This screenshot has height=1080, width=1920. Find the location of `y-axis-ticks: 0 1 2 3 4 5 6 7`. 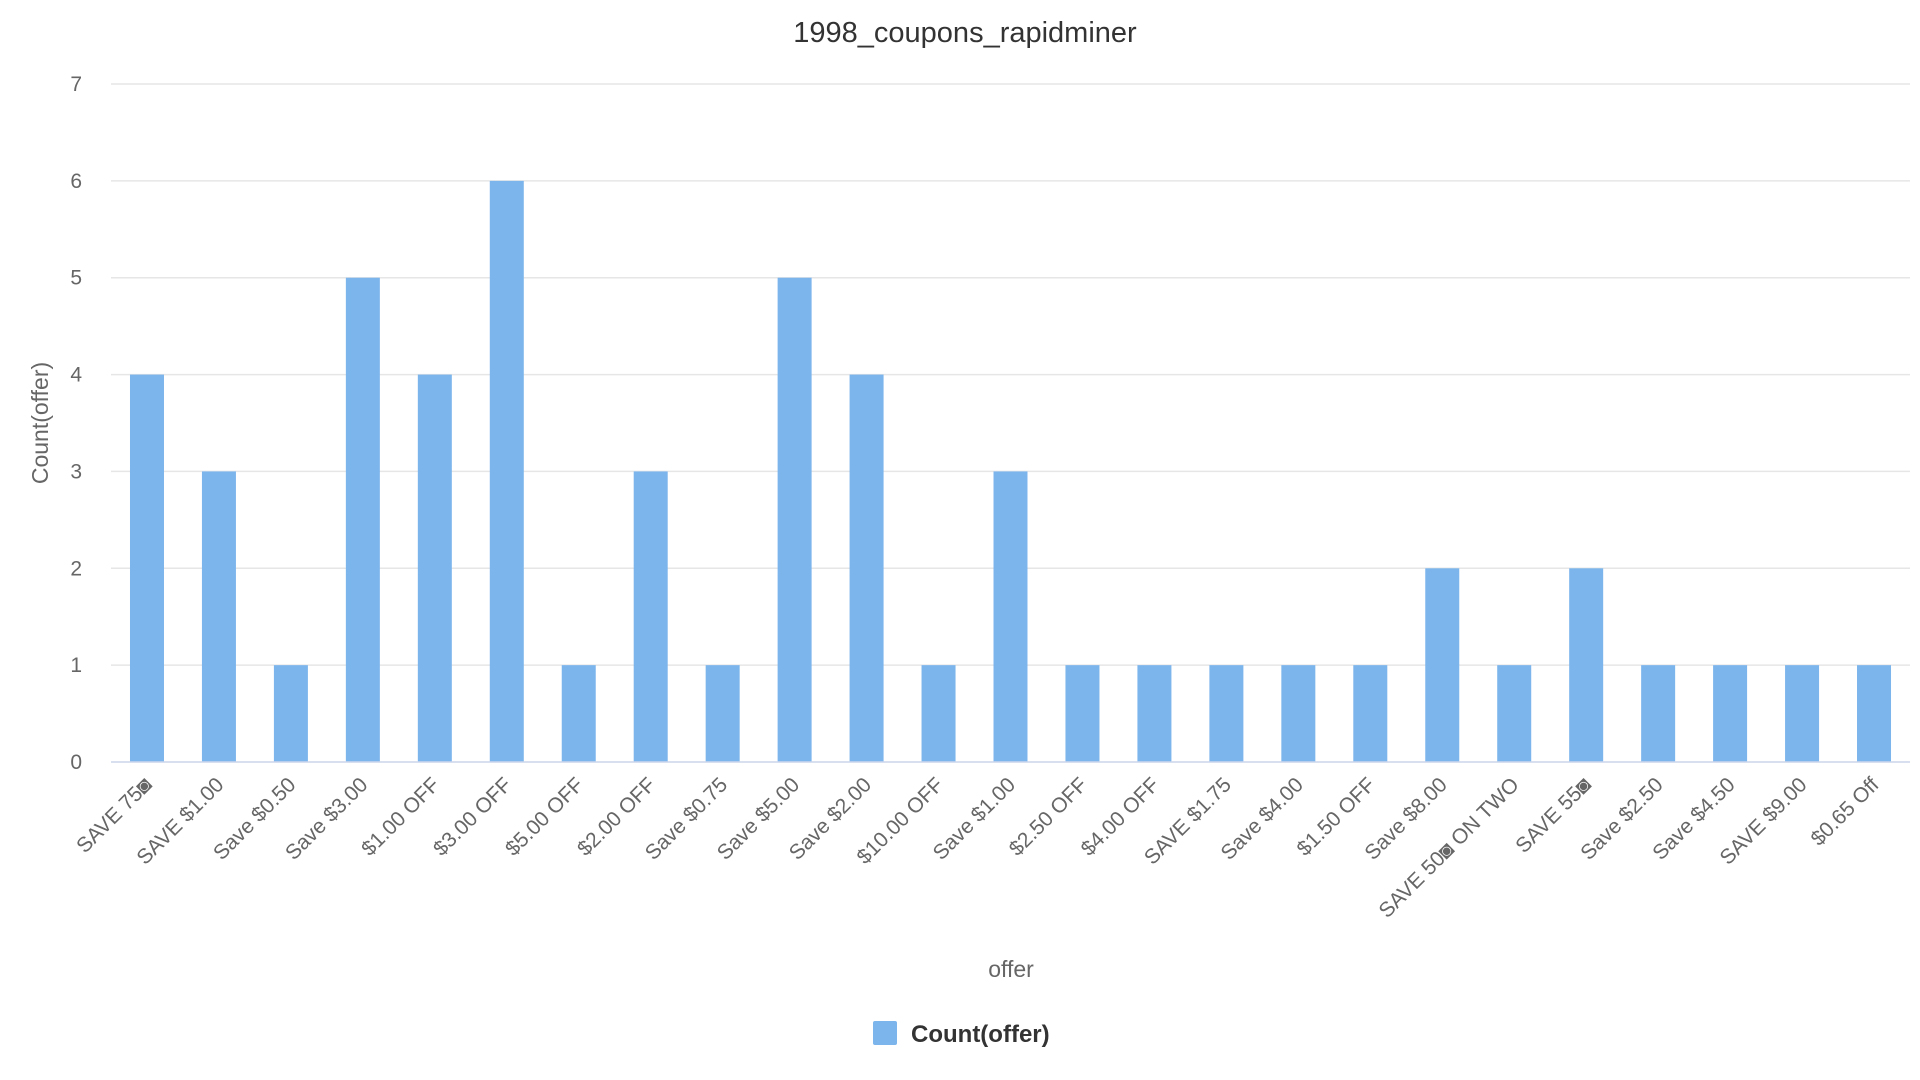

y-axis-ticks: 0 1 2 3 4 5 6 7 is located at coordinates (76, 423).